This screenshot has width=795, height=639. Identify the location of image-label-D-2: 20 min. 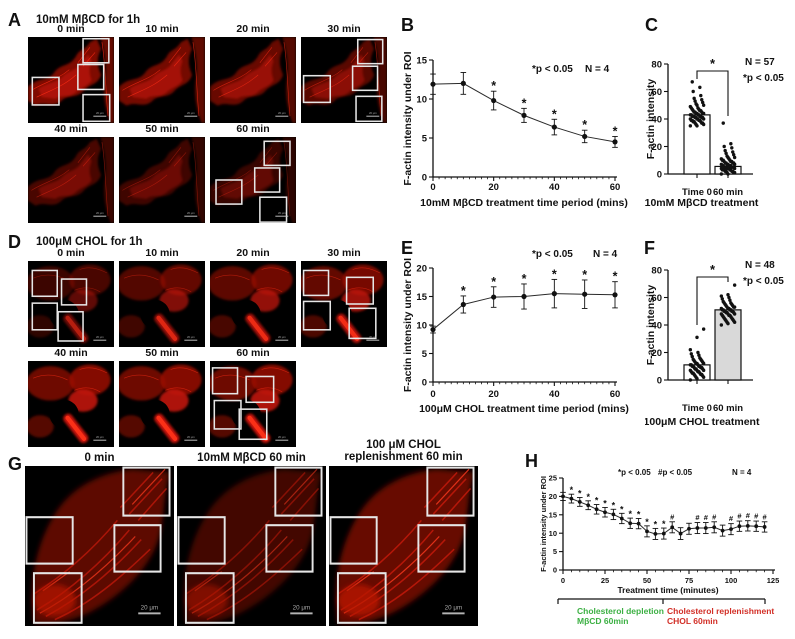
(253, 253).